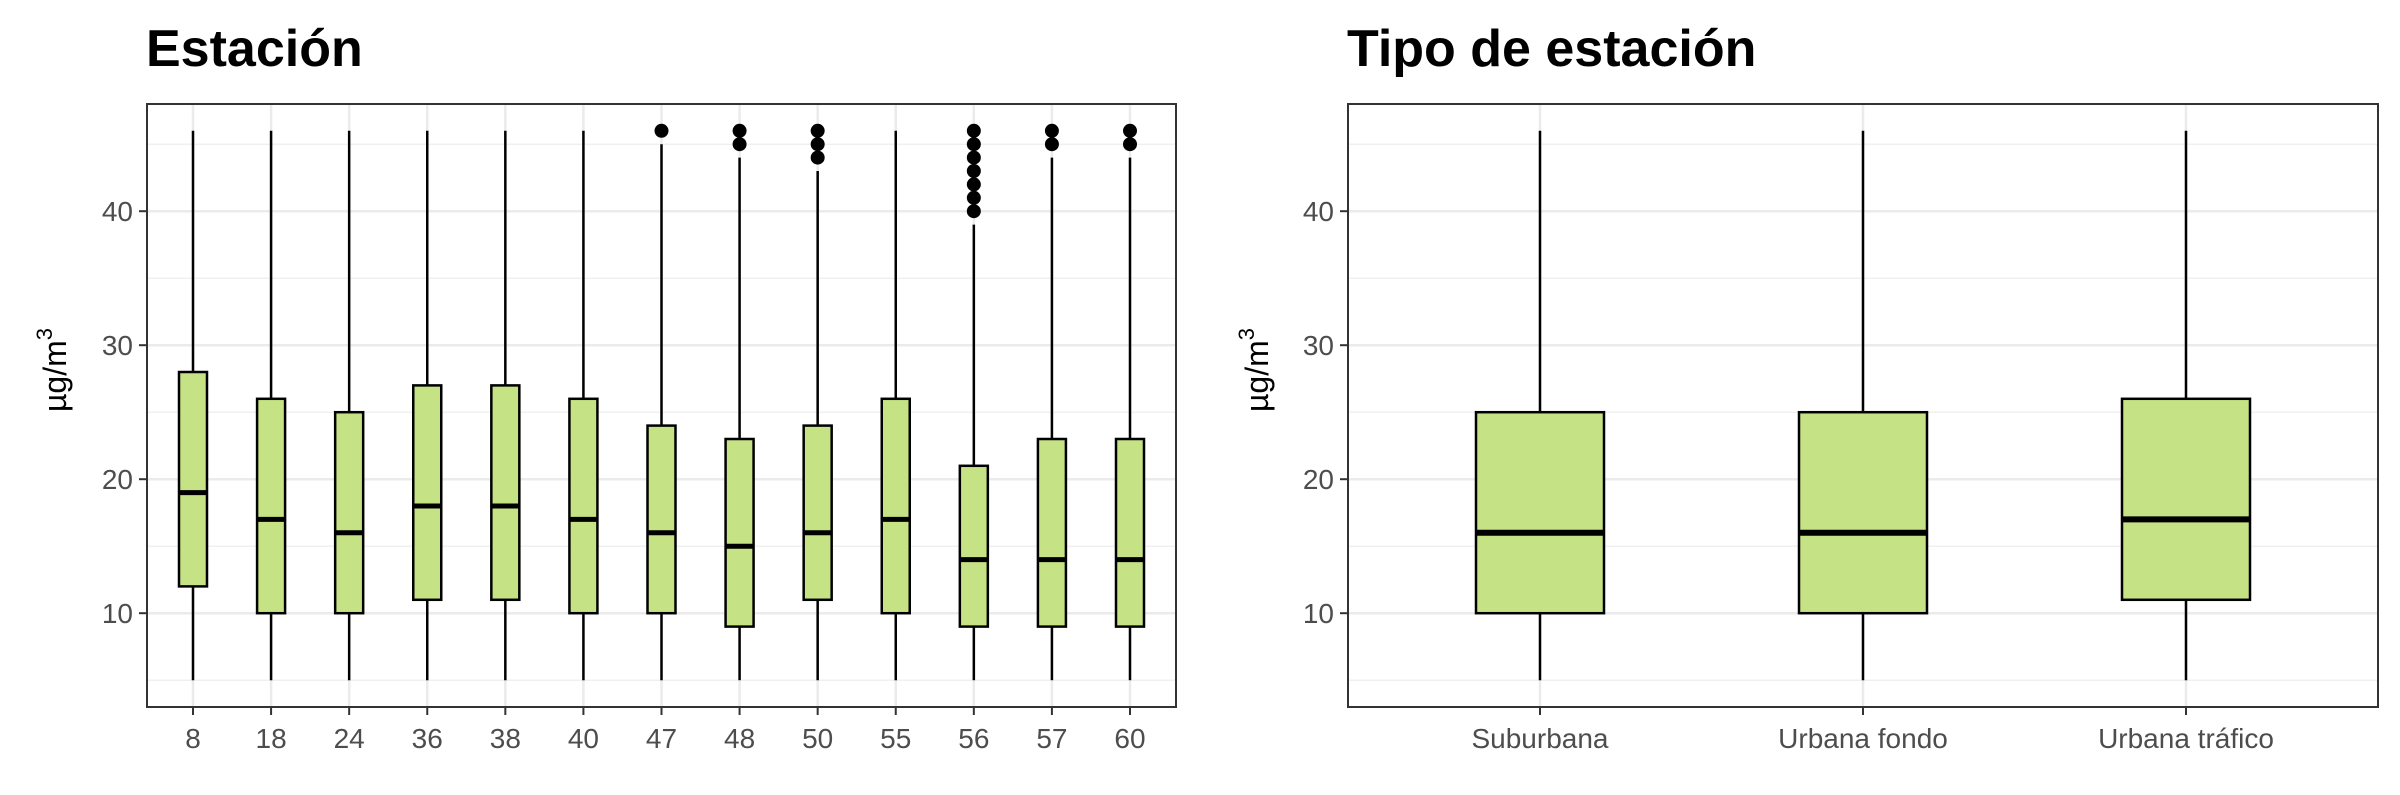 The width and height of the screenshot is (2400, 795). Describe the element at coordinates (661, 738) in the screenshot. I see `x-tick-label: 47` at that location.